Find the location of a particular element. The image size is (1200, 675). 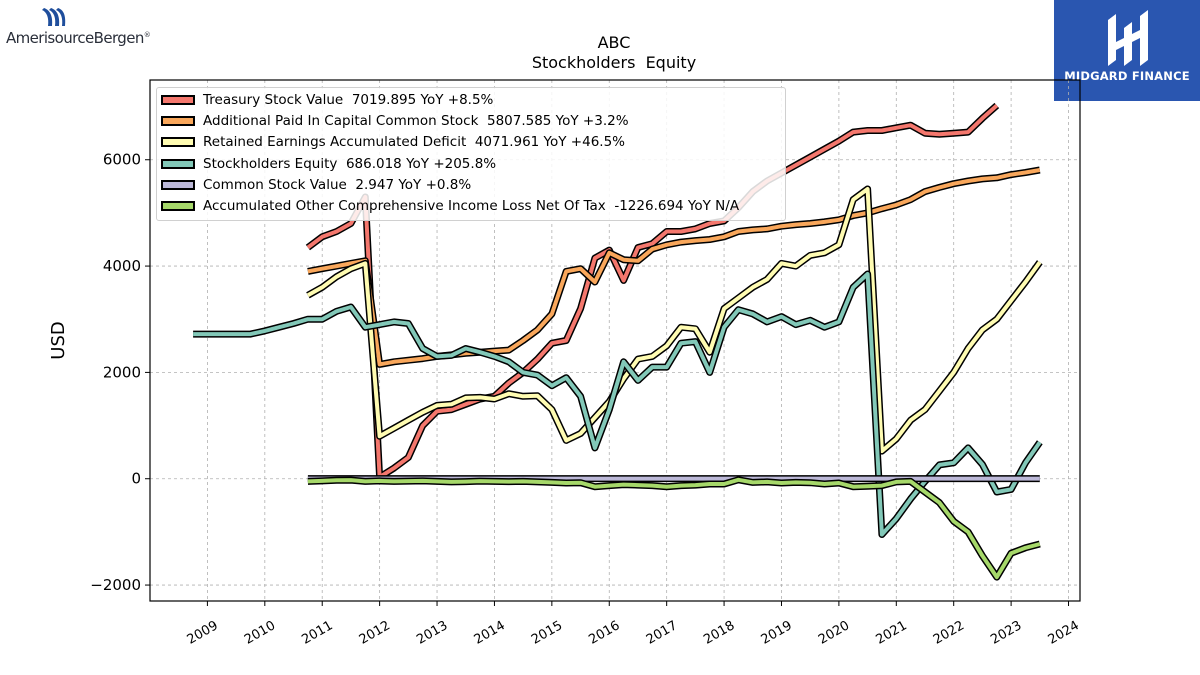

chart-title: ABC is located at coordinates (614, 42).